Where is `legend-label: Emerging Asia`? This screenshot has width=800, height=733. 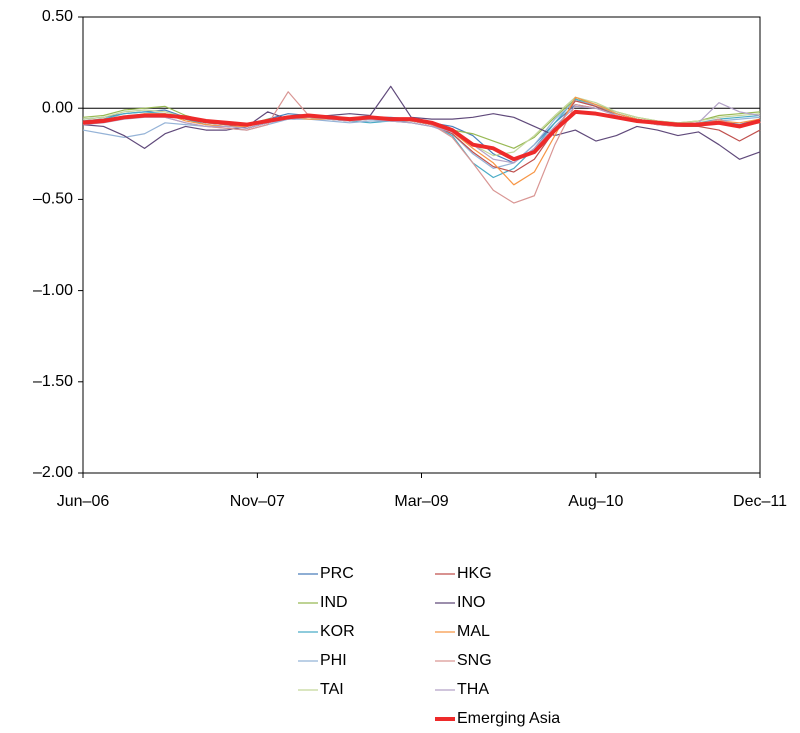 legend-label: Emerging Asia is located at coordinates (508, 718).